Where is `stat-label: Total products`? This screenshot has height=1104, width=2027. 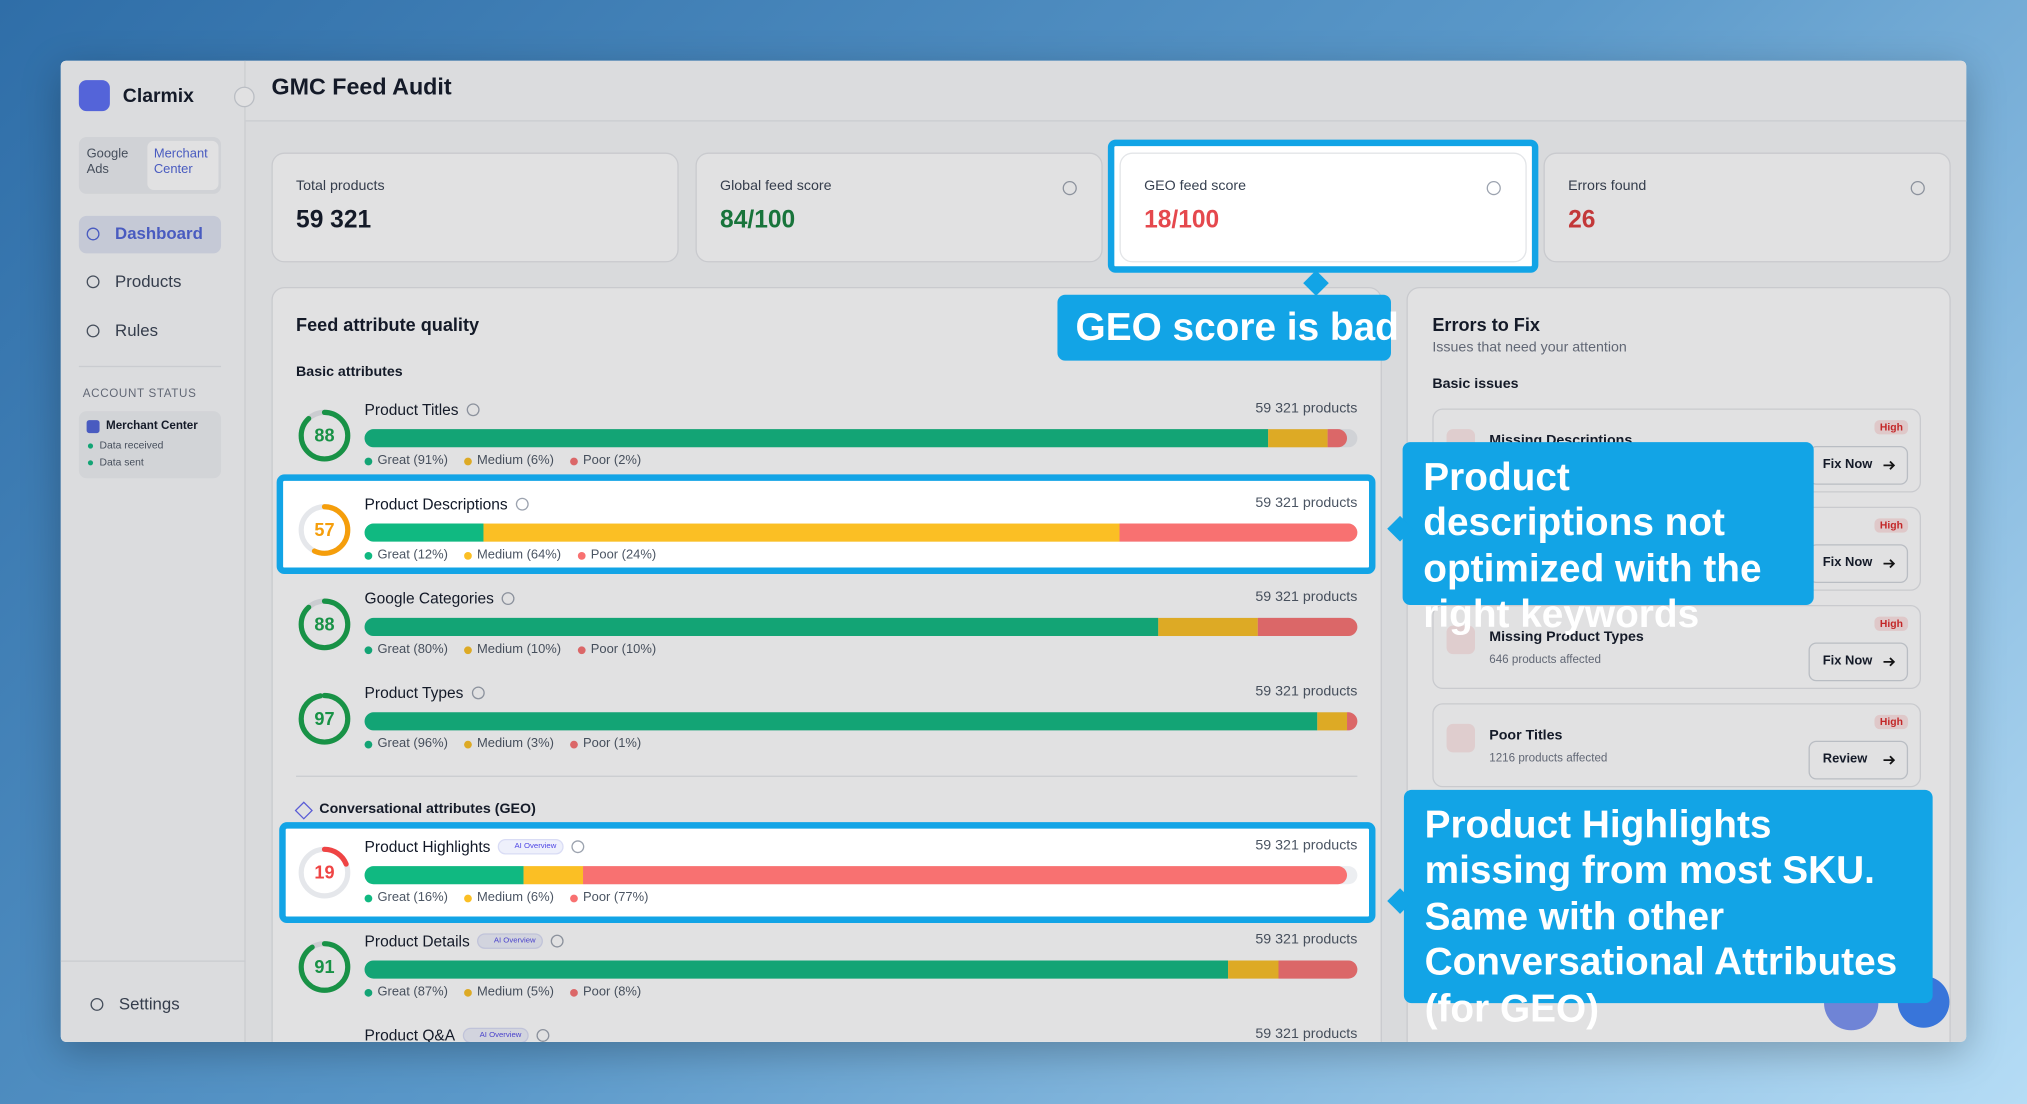
stat-label: Total products is located at coordinates (340, 186).